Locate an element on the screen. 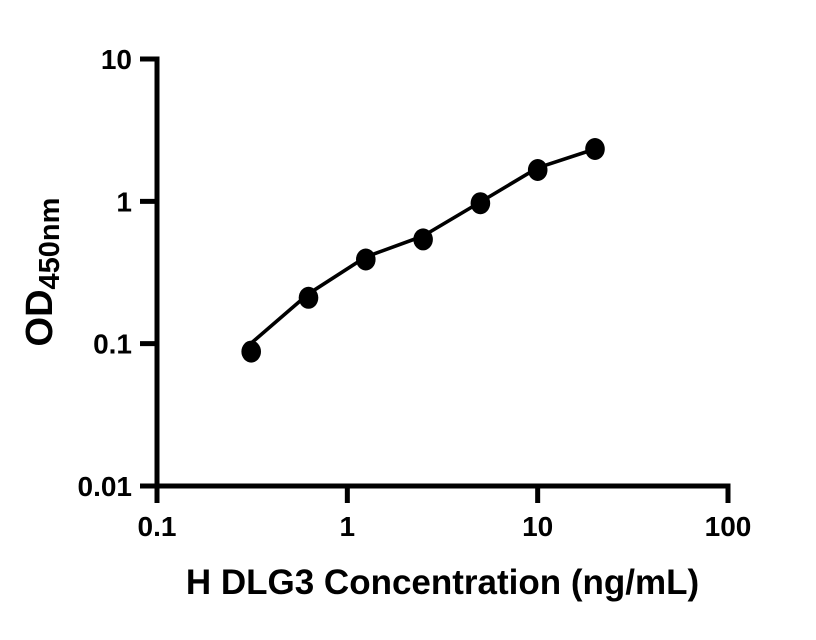  y-axis-title: OD450nm is located at coordinates (42, 272).